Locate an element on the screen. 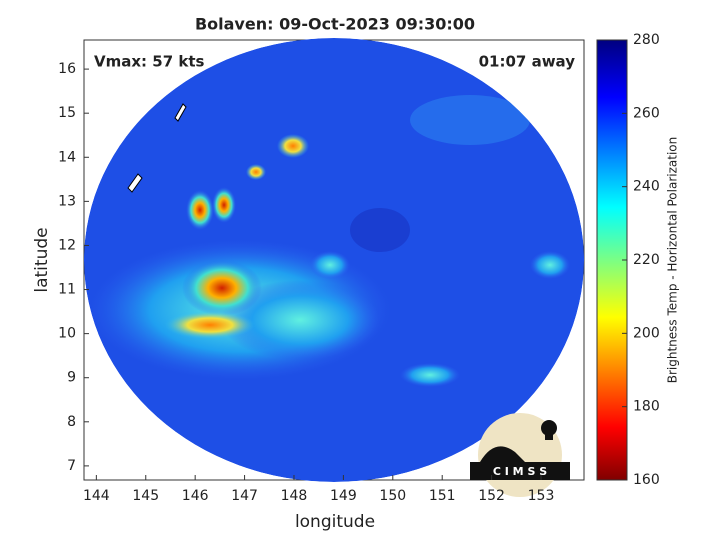  y-tick-label: 12 is located at coordinates (67, 245).